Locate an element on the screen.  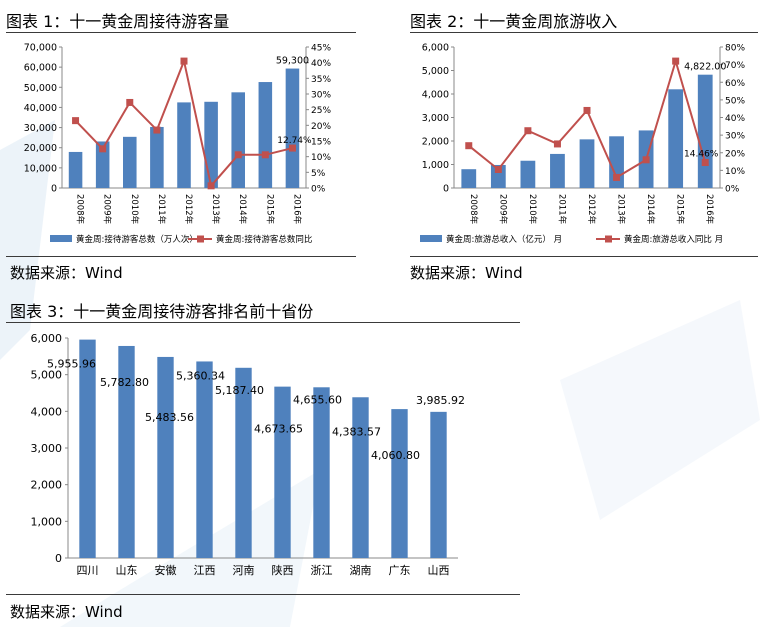
data-label: 4,383.57 is located at coordinates (356, 431).